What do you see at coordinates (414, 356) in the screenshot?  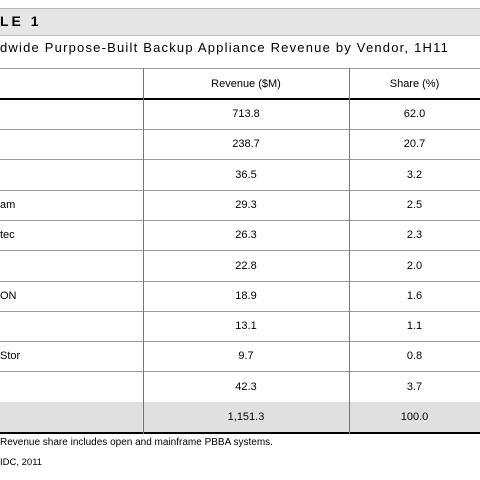 I see `share-cell: 0.8` at bounding box center [414, 356].